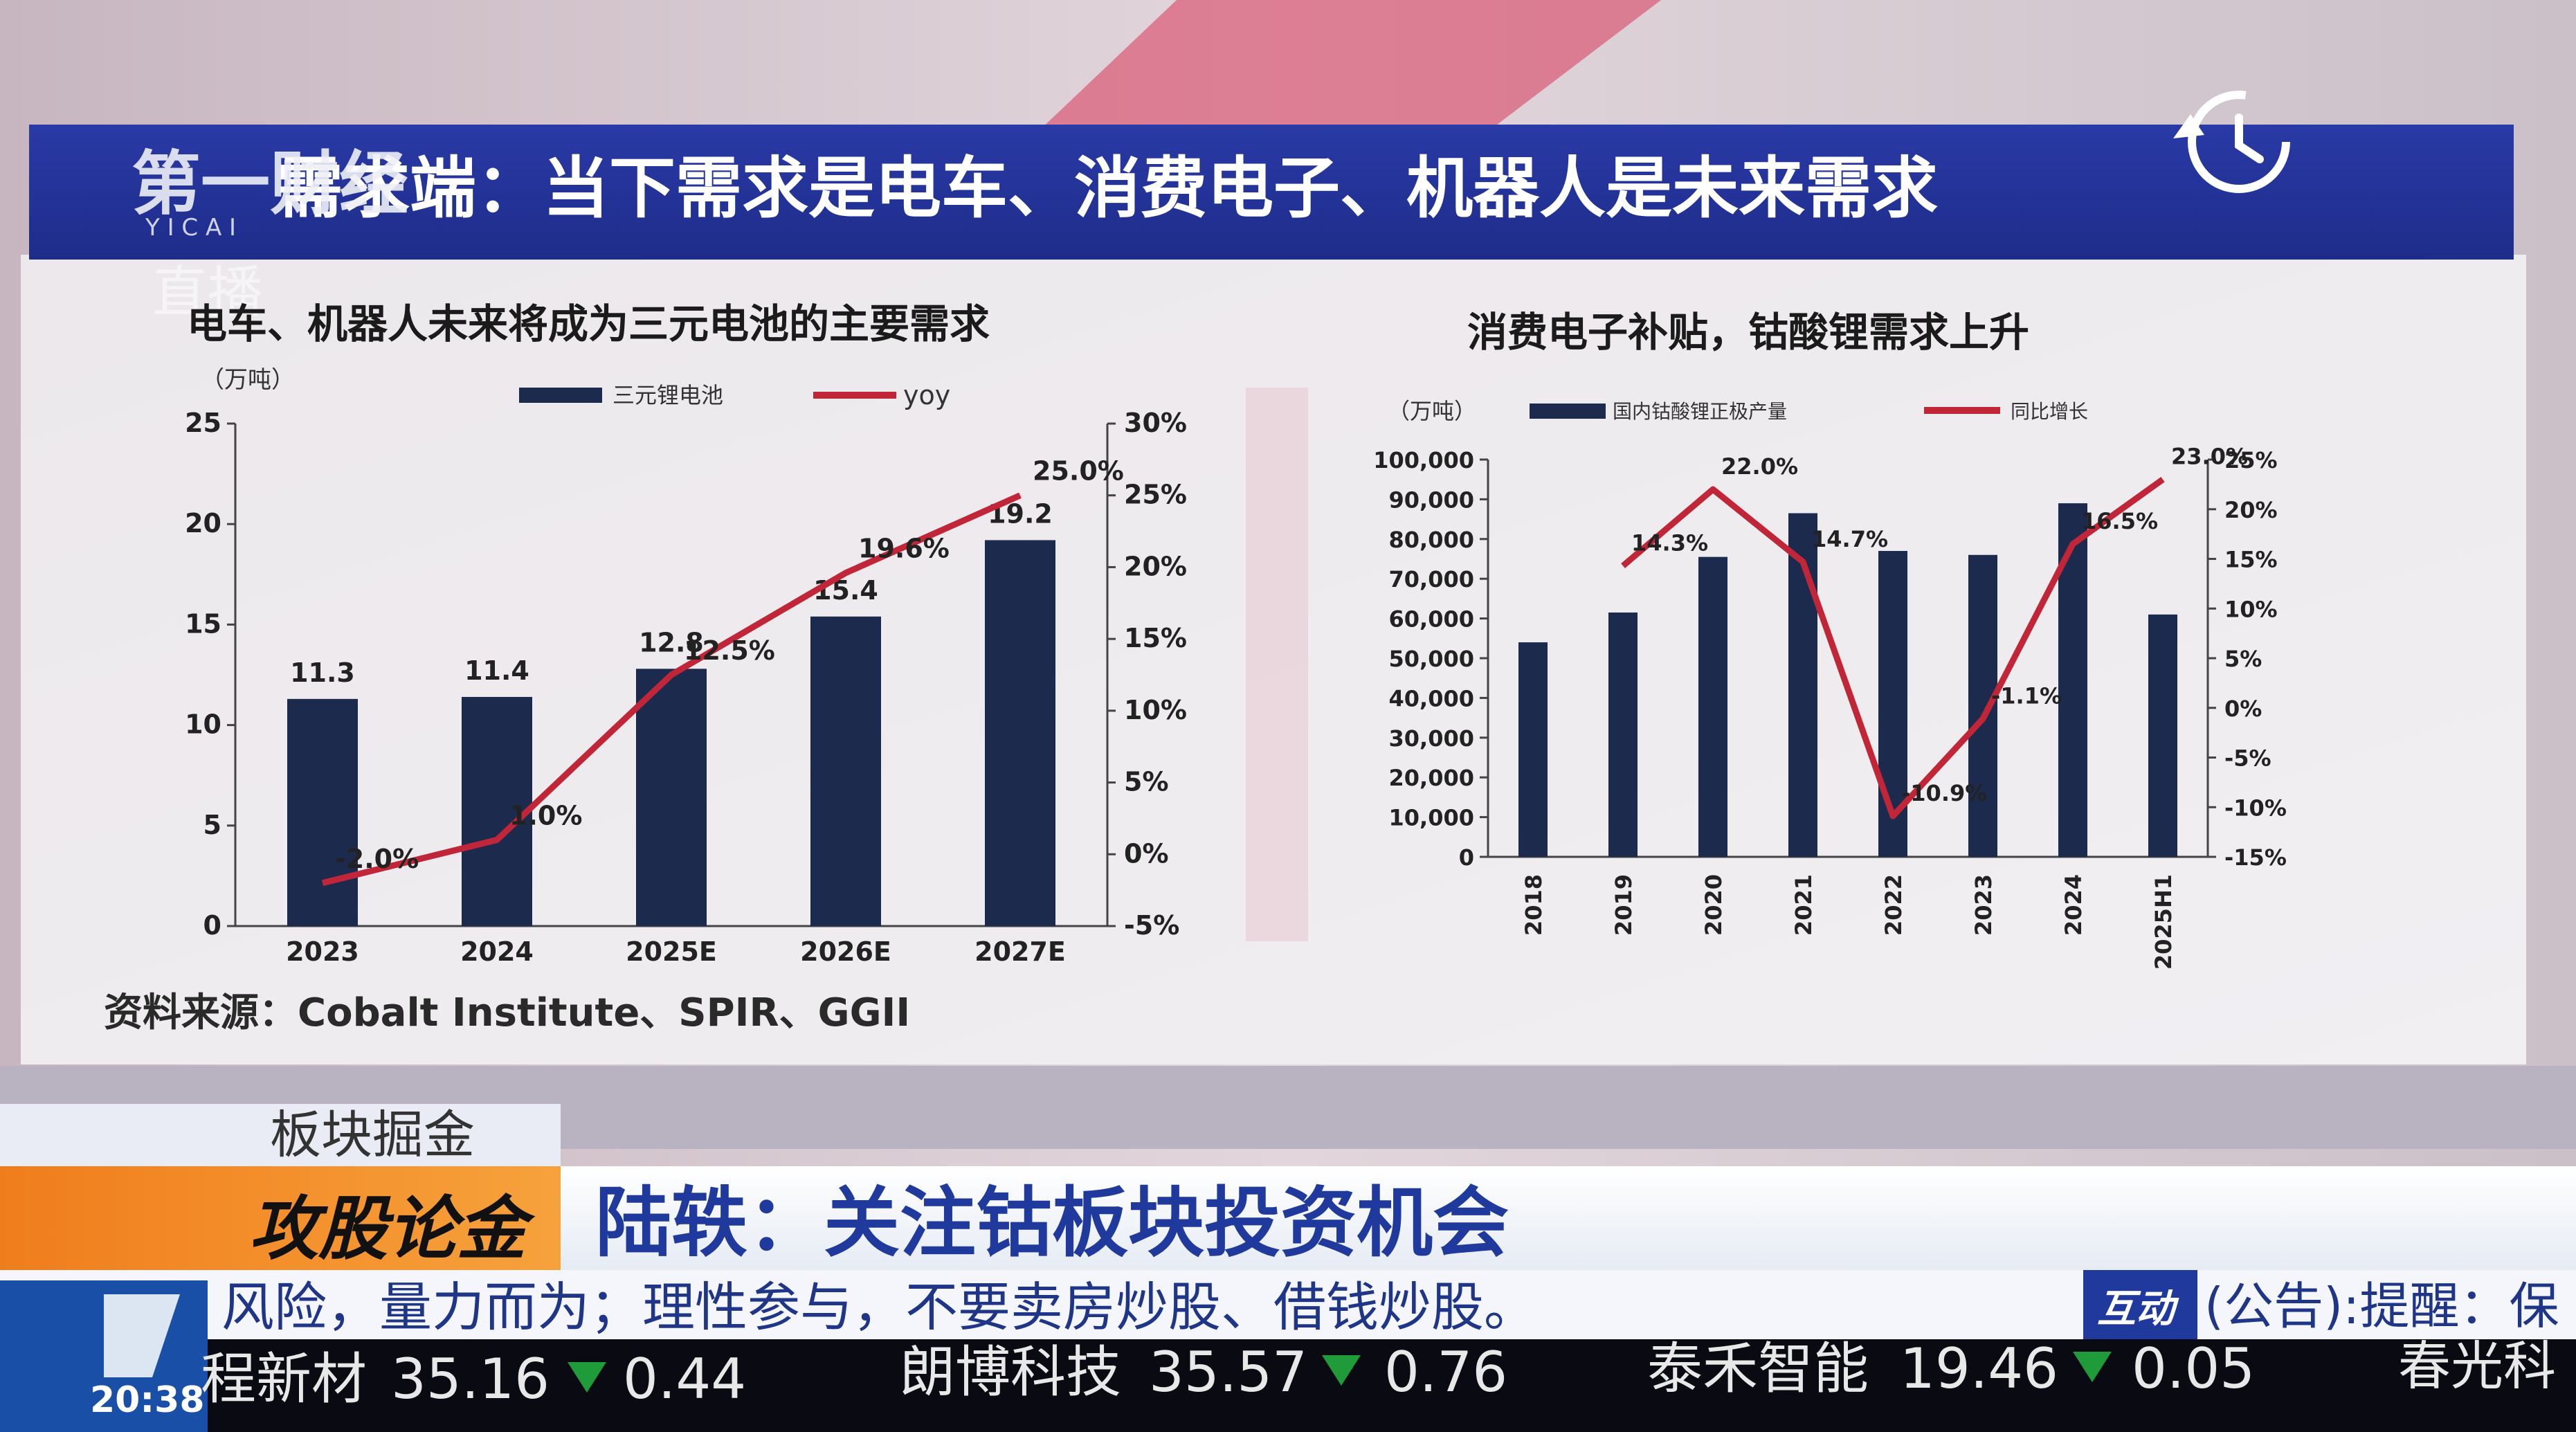  Describe the element at coordinates (322, 673) in the screenshot. I see `chart1-bar-label: 11.3` at that location.